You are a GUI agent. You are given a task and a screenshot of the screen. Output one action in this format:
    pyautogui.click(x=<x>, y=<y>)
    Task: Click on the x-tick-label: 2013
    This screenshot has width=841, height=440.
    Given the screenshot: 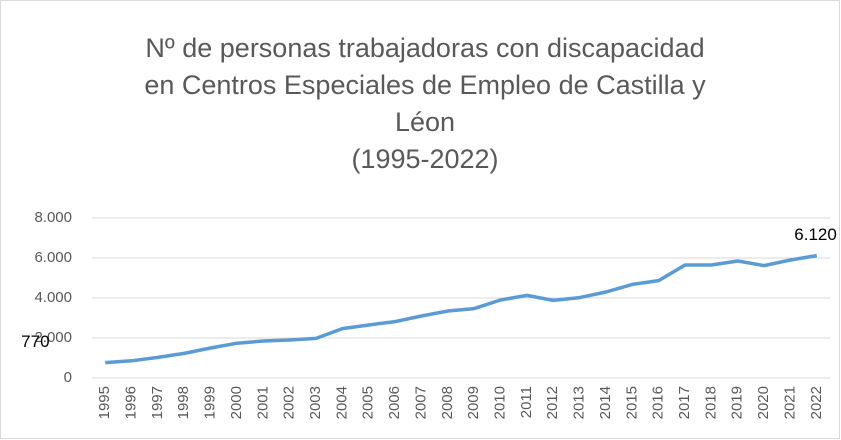 What is the action you would take?
    pyautogui.click(x=579, y=402)
    